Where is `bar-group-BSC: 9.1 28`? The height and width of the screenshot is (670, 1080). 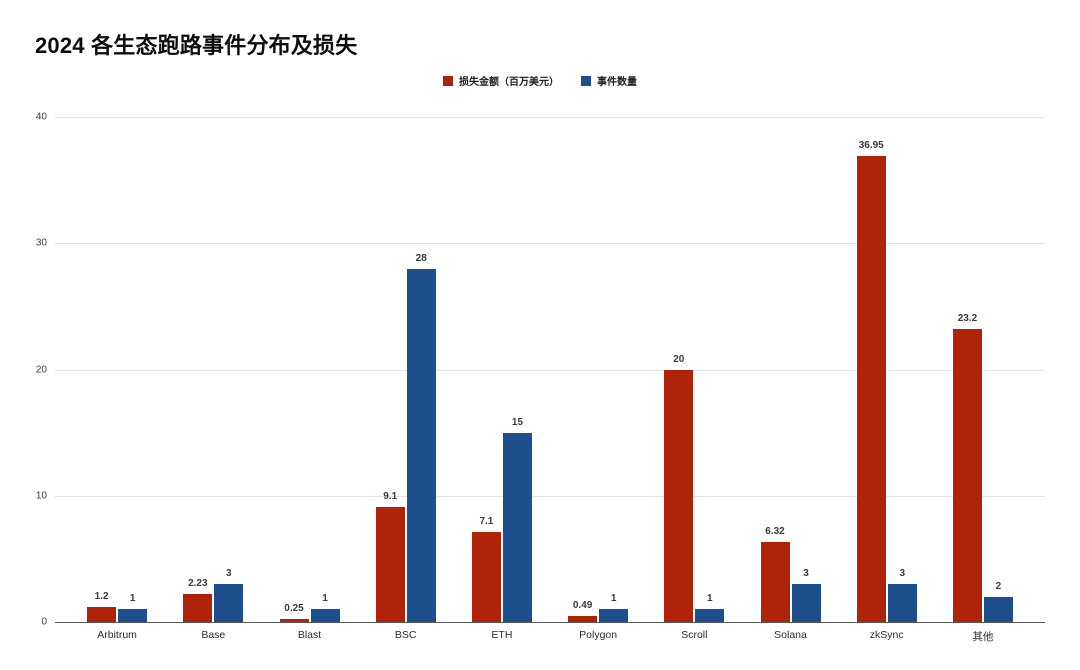 bar-group-BSC: 9.1 28 is located at coordinates (406, 369).